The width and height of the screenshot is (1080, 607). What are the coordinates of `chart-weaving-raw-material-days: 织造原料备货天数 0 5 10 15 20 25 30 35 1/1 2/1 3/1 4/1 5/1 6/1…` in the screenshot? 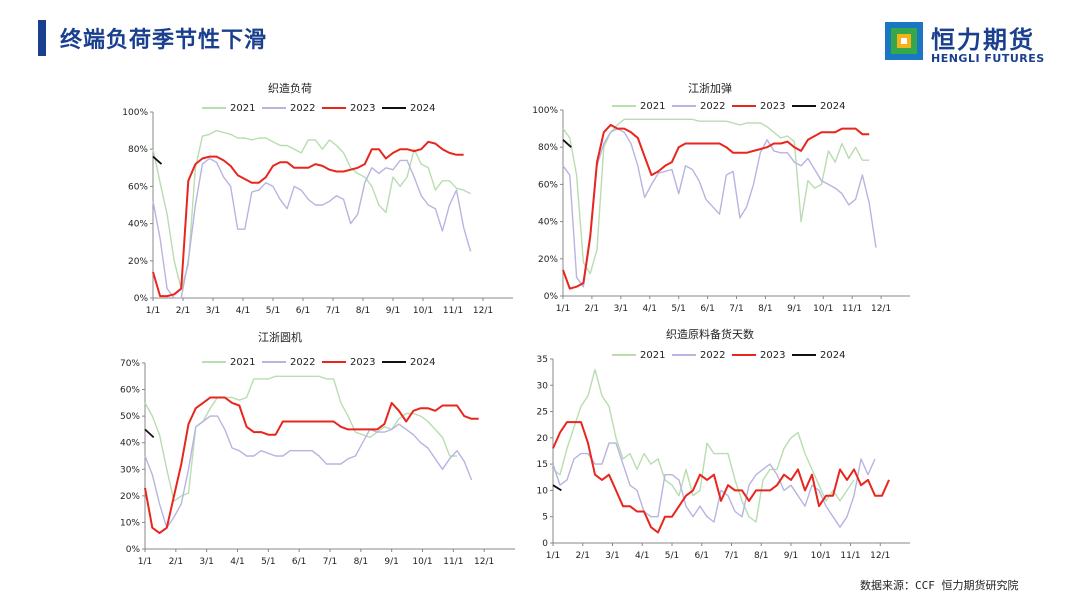 It's located at (723, 444).